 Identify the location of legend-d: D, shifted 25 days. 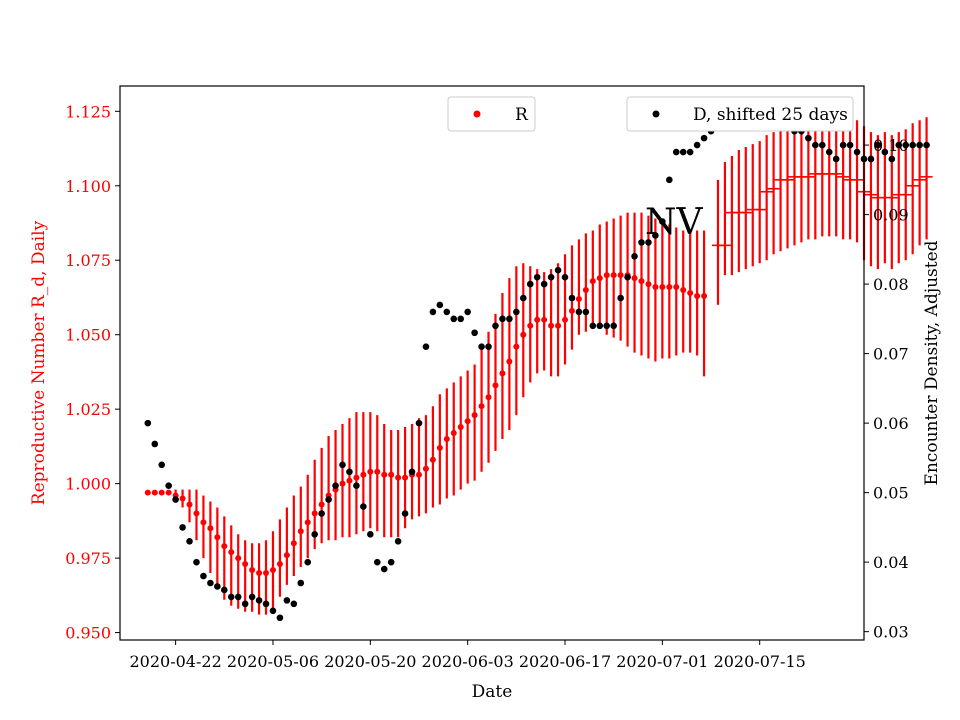
(740, 114).